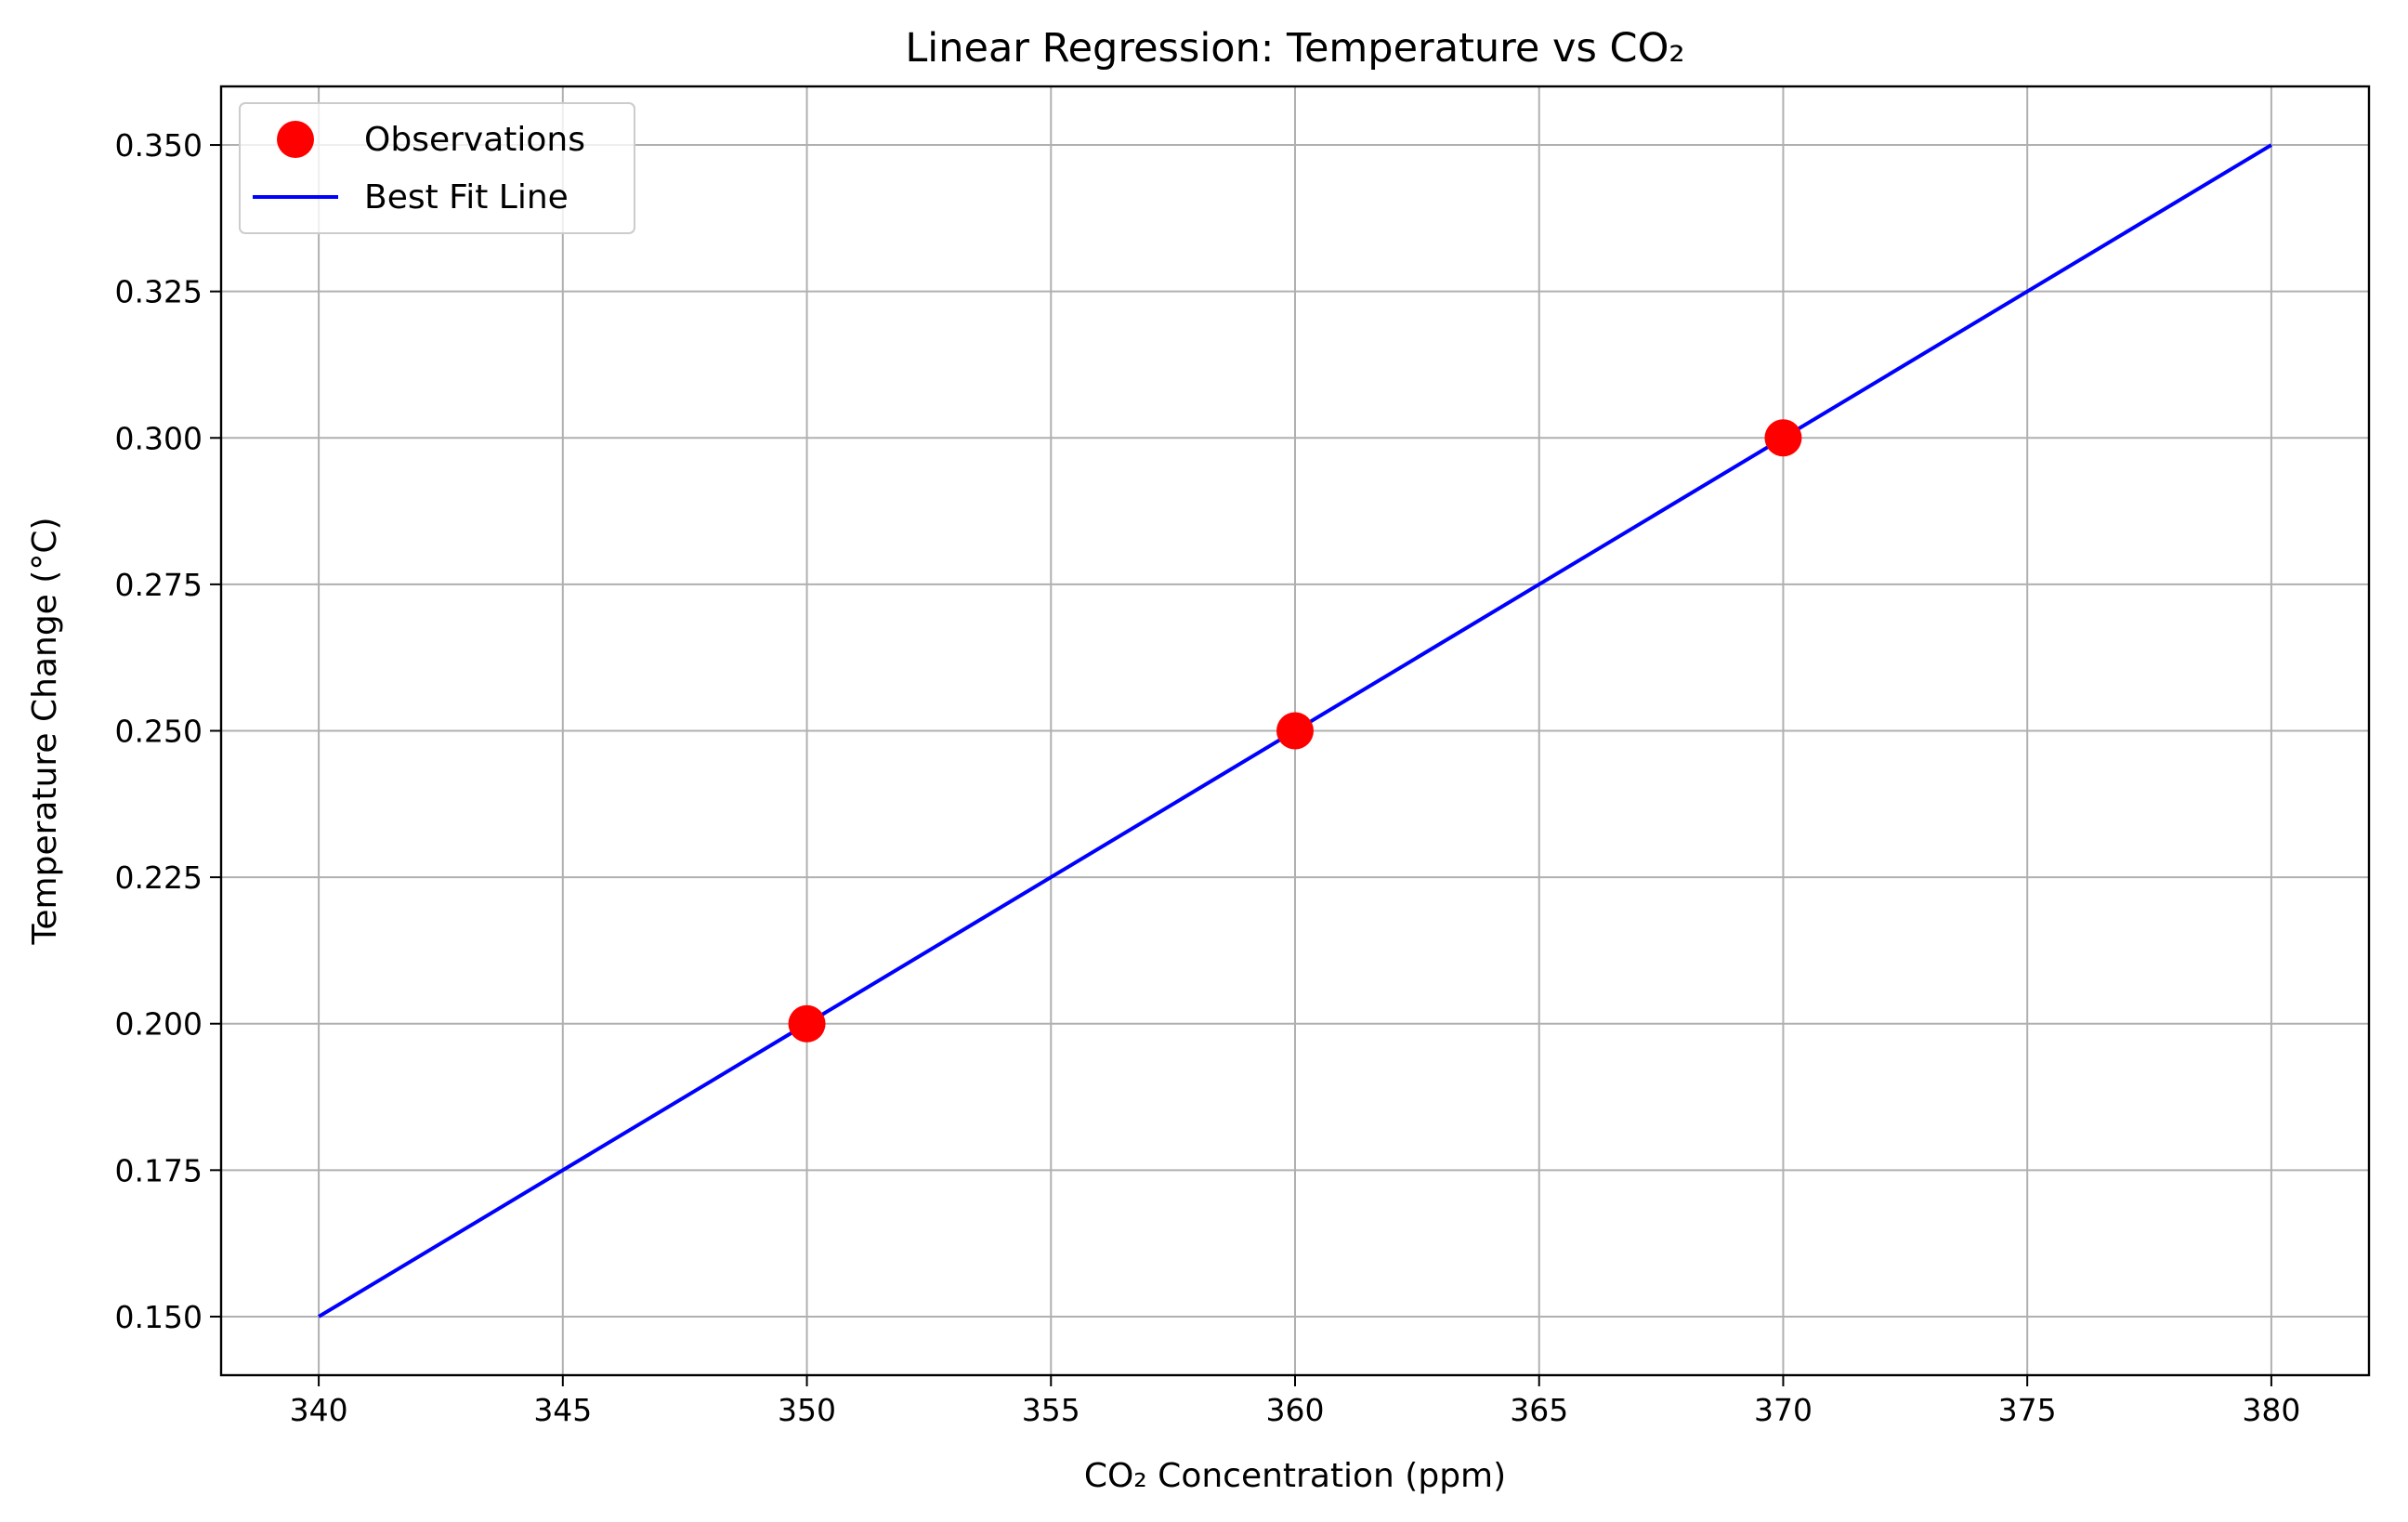 The height and width of the screenshot is (1522, 2408). I want to click on legend: Observations Best Fit Line, so click(437, 168).